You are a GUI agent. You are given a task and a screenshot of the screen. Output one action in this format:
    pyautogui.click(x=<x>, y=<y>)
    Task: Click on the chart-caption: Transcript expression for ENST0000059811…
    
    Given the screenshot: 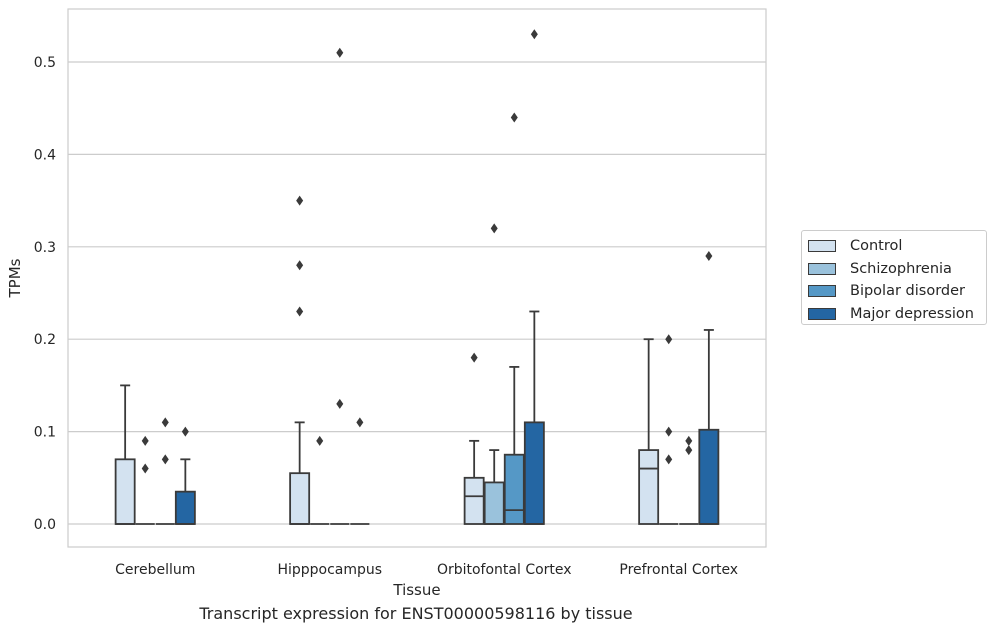 What is the action you would take?
    pyautogui.click(x=416, y=613)
    